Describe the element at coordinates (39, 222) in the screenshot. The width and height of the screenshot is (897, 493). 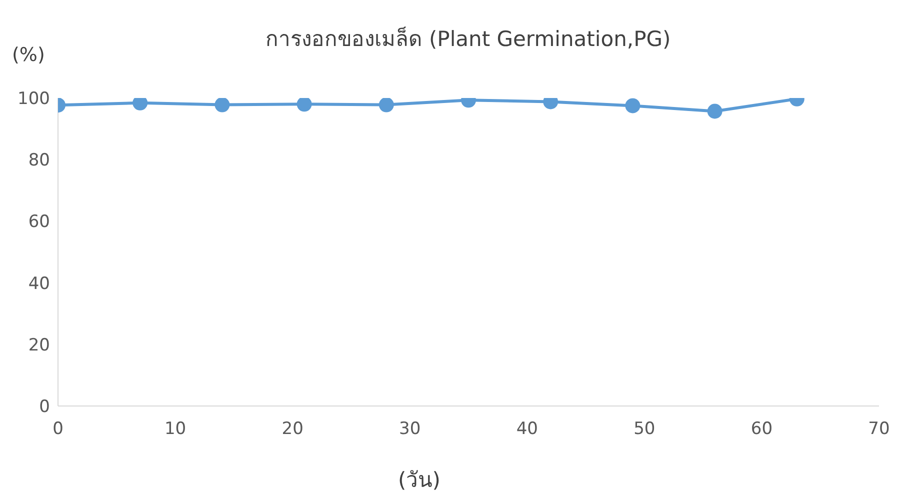
I see `y-tick-label: 60` at that location.